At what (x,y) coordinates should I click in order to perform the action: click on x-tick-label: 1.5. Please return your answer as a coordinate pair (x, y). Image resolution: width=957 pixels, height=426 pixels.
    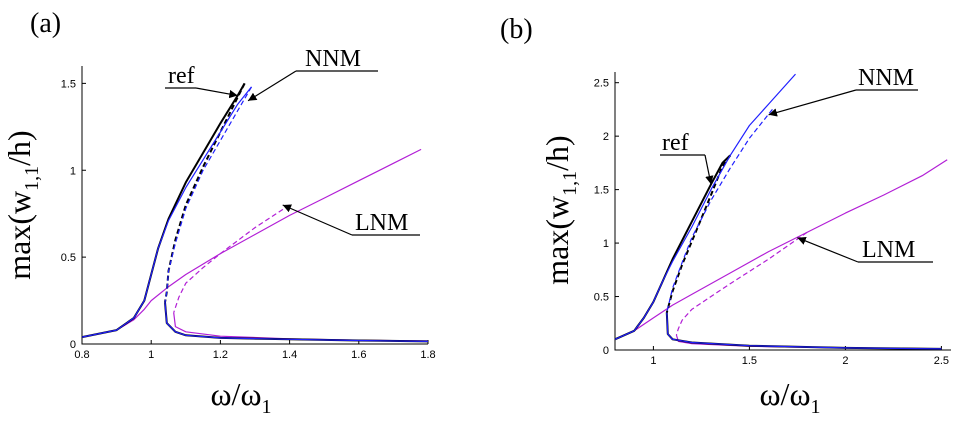
    Looking at the image, I should click on (749, 361).